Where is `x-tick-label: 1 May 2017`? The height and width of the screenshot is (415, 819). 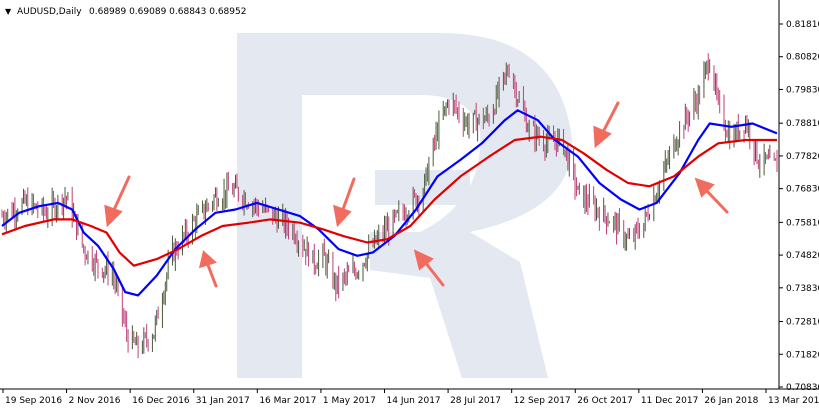 x-tick-label: 1 May 2017 is located at coordinates (349, 401).